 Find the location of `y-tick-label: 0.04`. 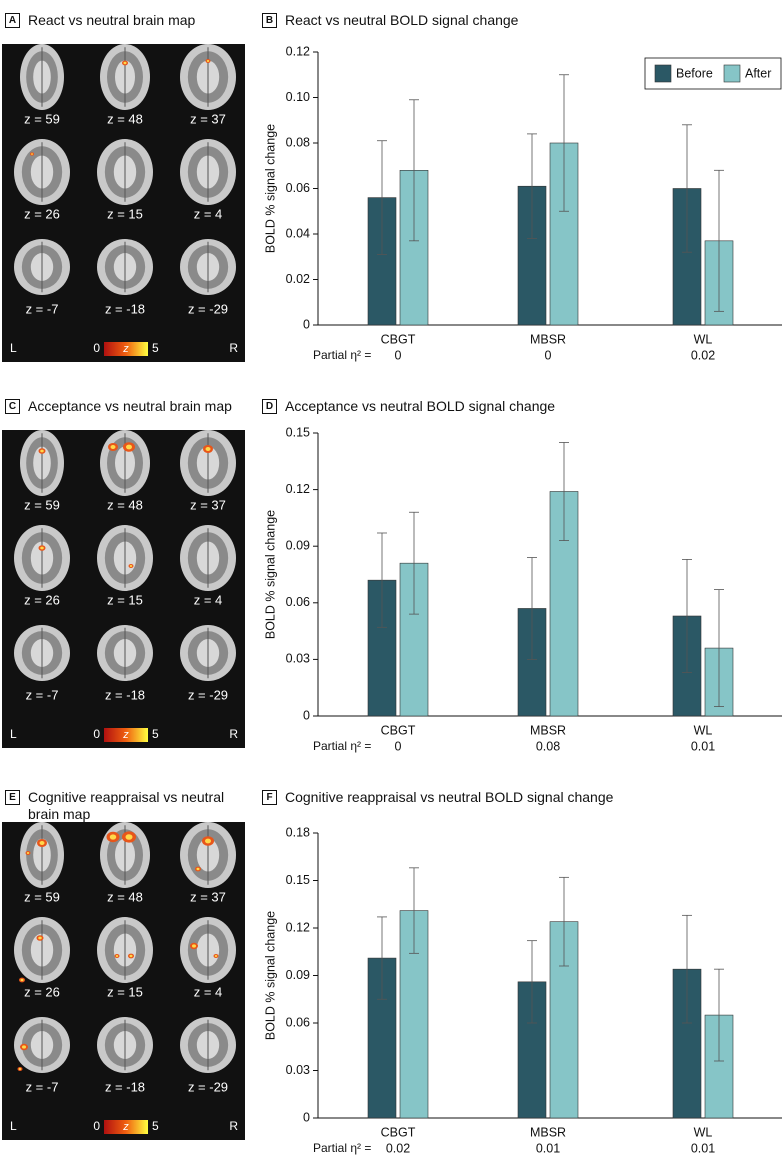

y-tick-label: 0.04 is located at coordinates (298, 233).